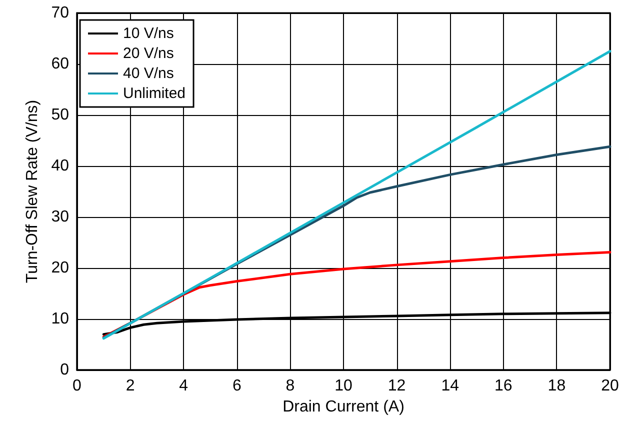 This screenshot has height=425, width=631. What do you see at coordinates (148, 53) in the screenshot?
I see `legend-label: 20 V/ns` at bounding box center [148, 53].